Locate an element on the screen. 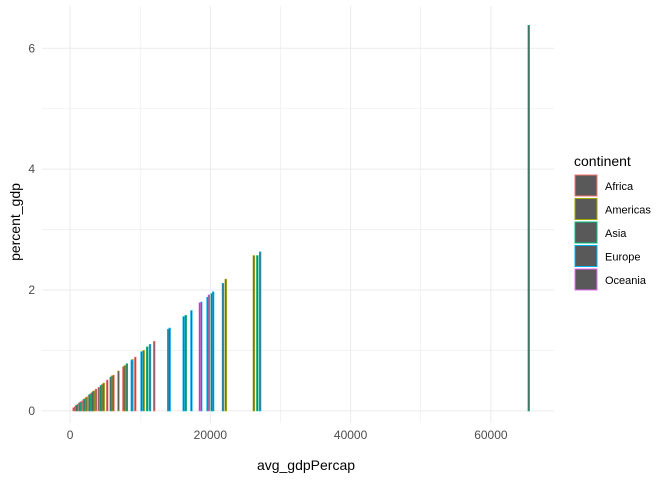 The width and height of the screenshot is (672, 480). legend-label-americas: Americas is located at coordinates (628, 211).